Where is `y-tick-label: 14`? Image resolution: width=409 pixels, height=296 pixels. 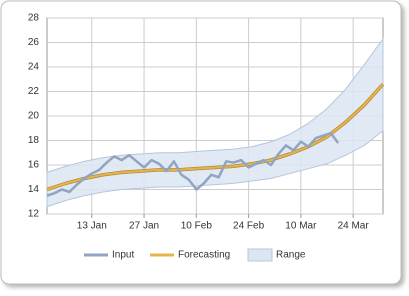 y-tick-label: 14 is located at coordinates (34, 189).